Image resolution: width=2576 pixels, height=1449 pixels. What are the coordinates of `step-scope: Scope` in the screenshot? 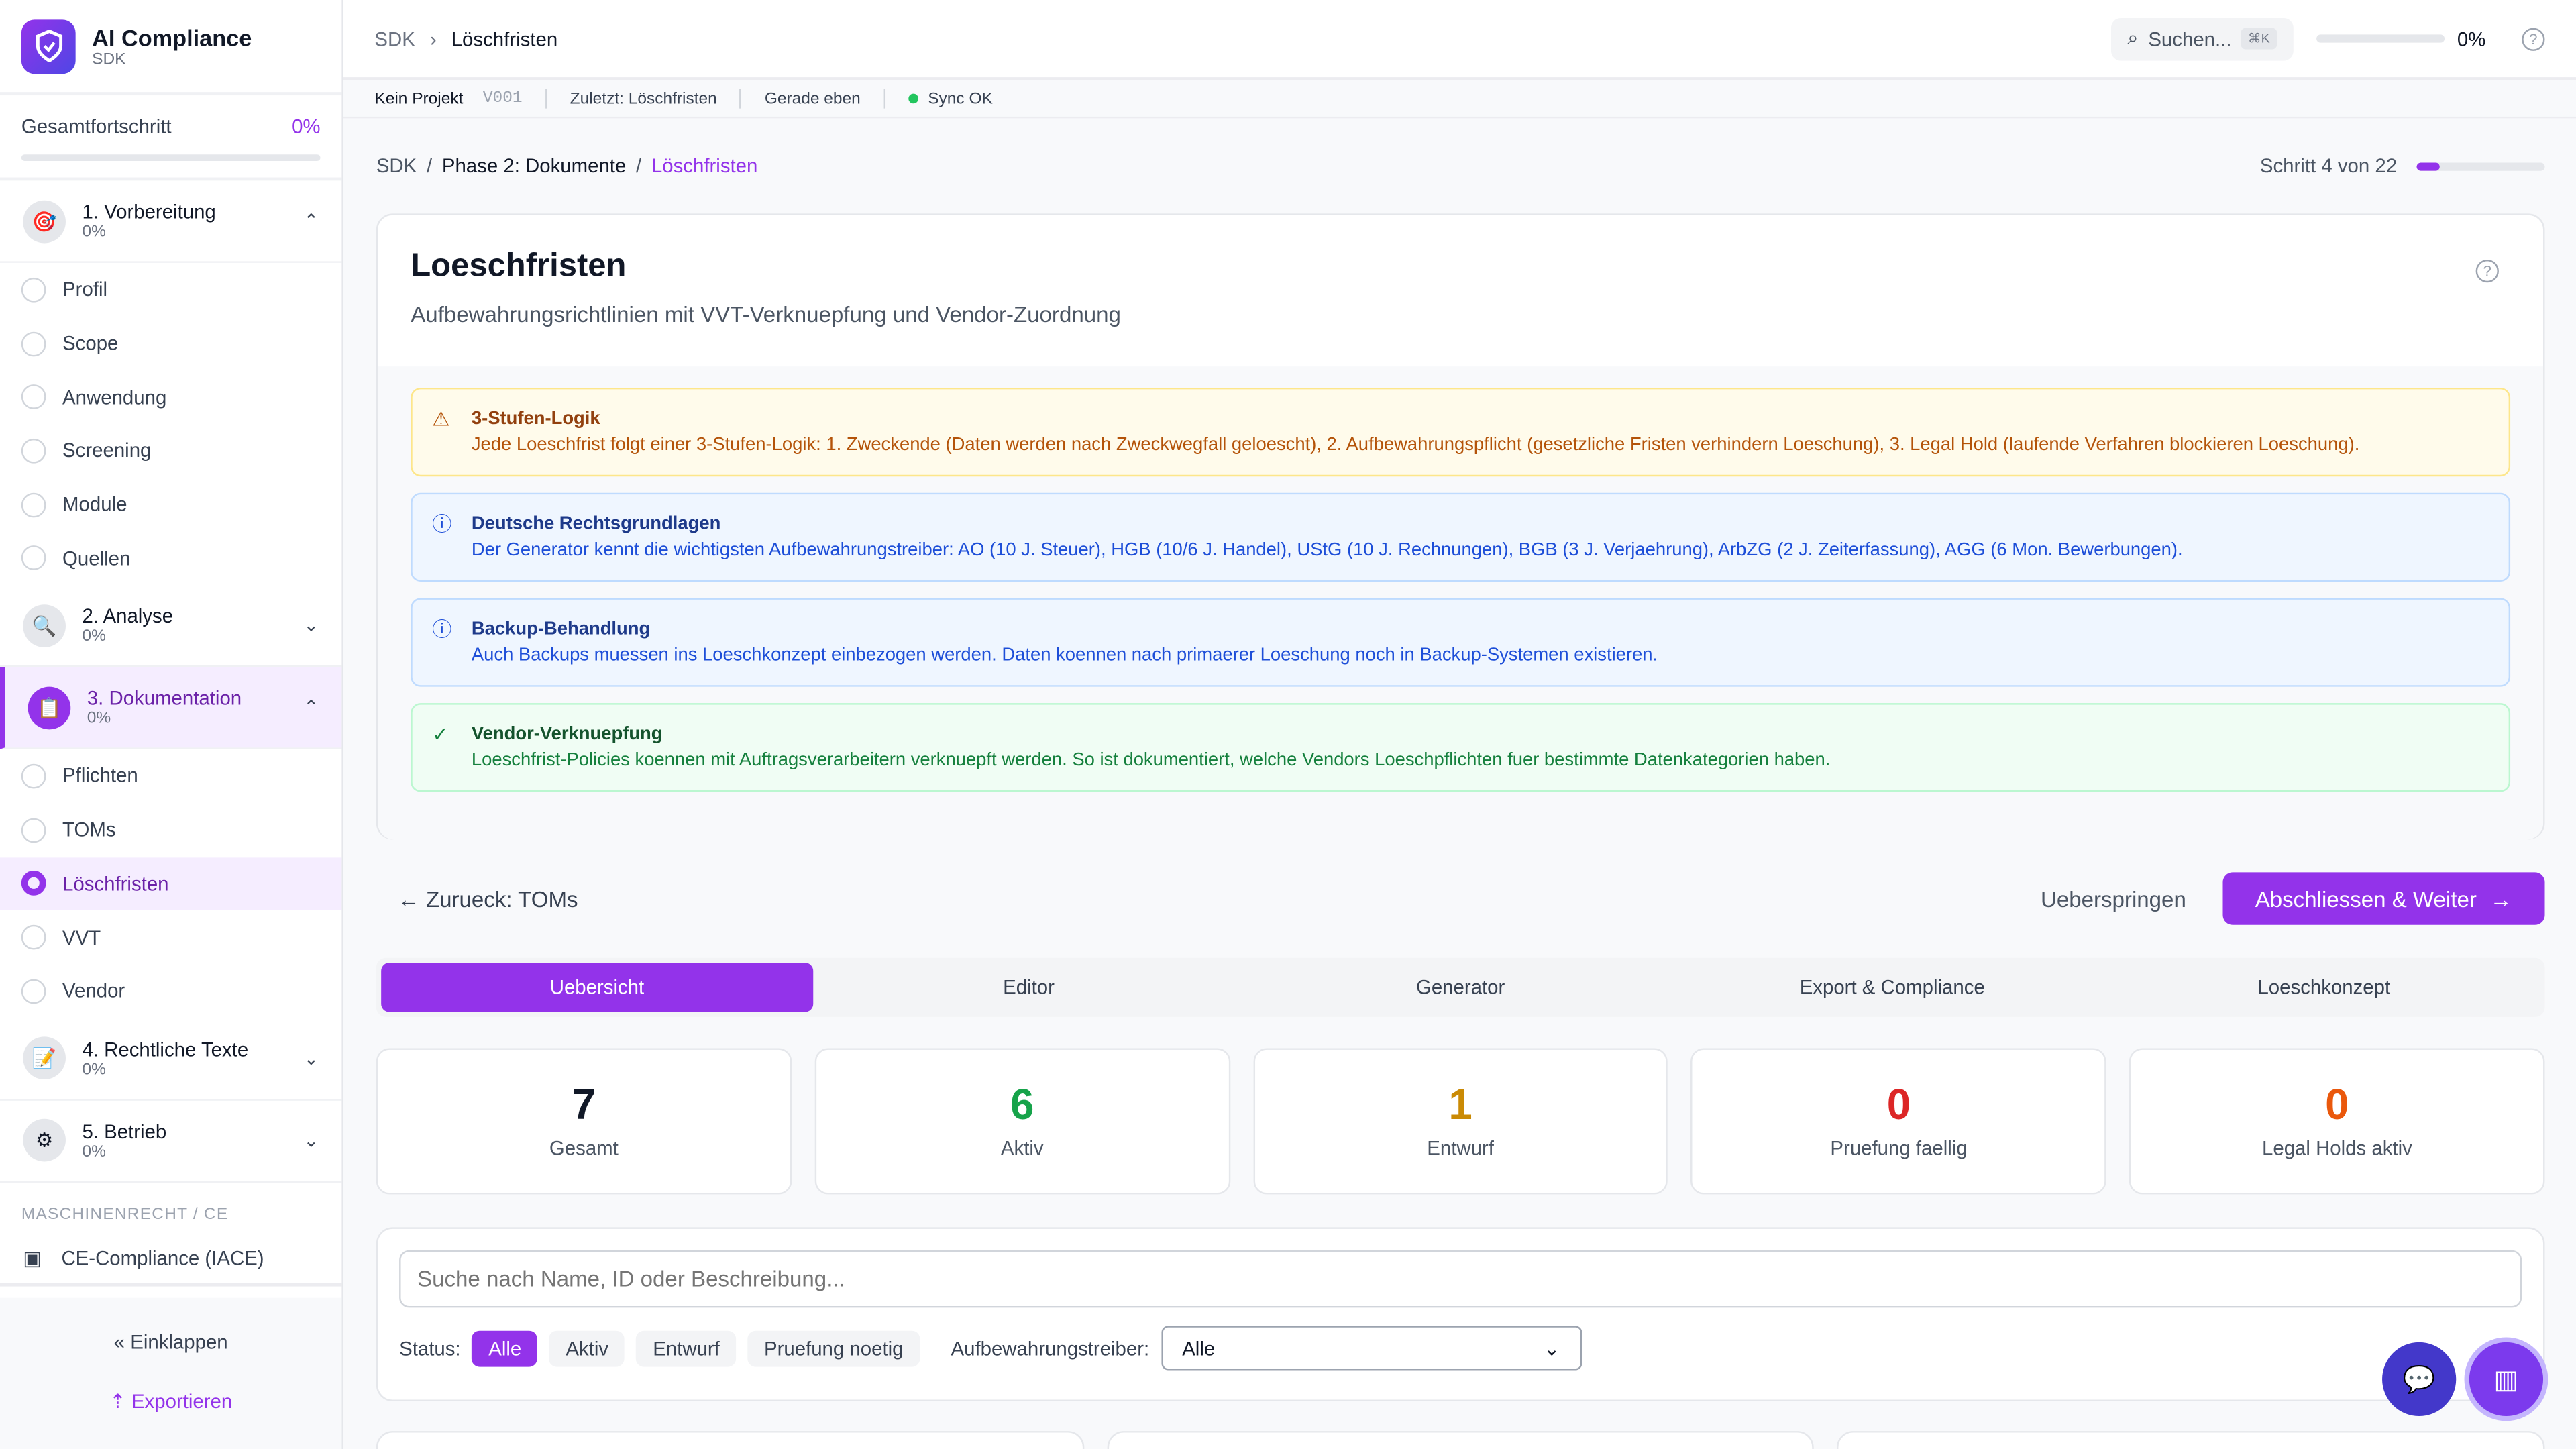 It's located at (170, 343).